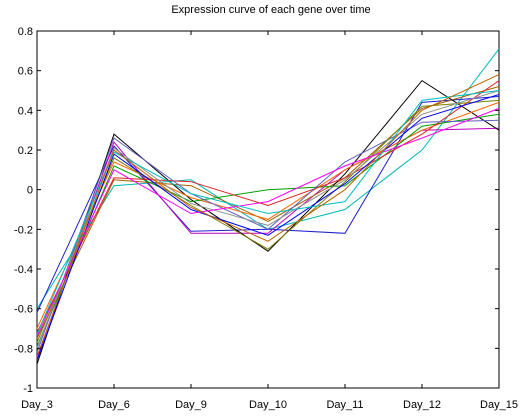 The width and height of the screenshot is (524, 419). I want to click on y-tick-label: 0.8, so click(25, 32).